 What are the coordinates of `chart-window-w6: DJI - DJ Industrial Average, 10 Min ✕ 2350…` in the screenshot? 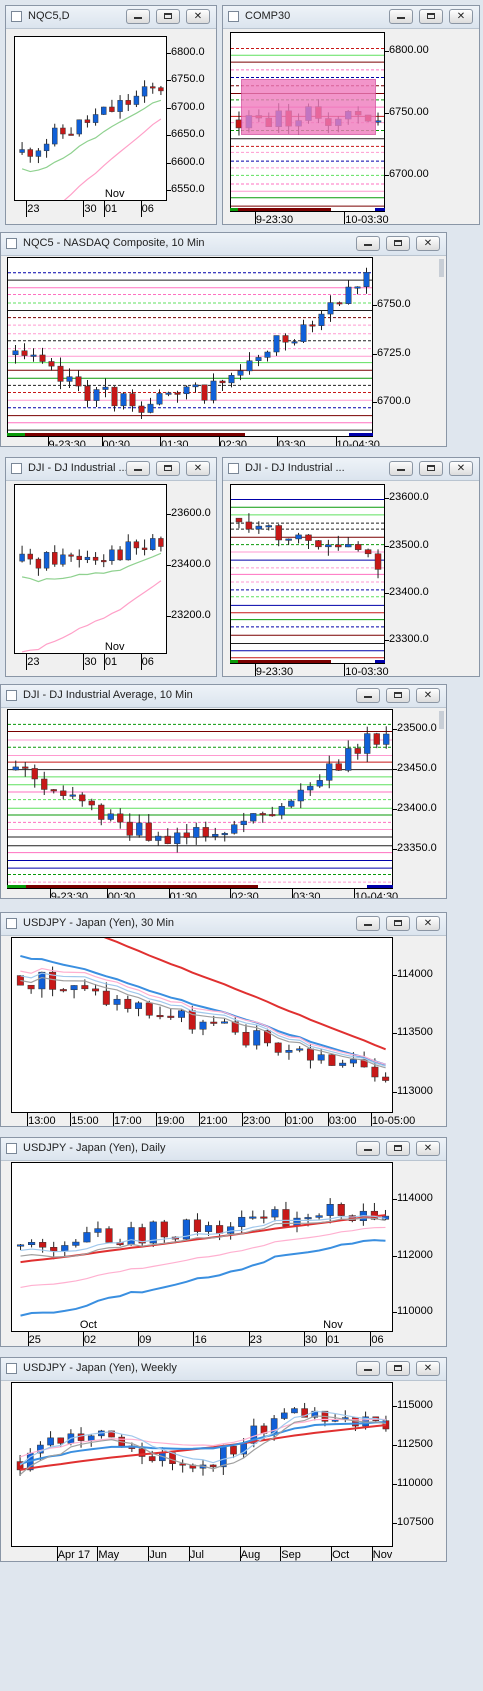 It's located at (223, 791).